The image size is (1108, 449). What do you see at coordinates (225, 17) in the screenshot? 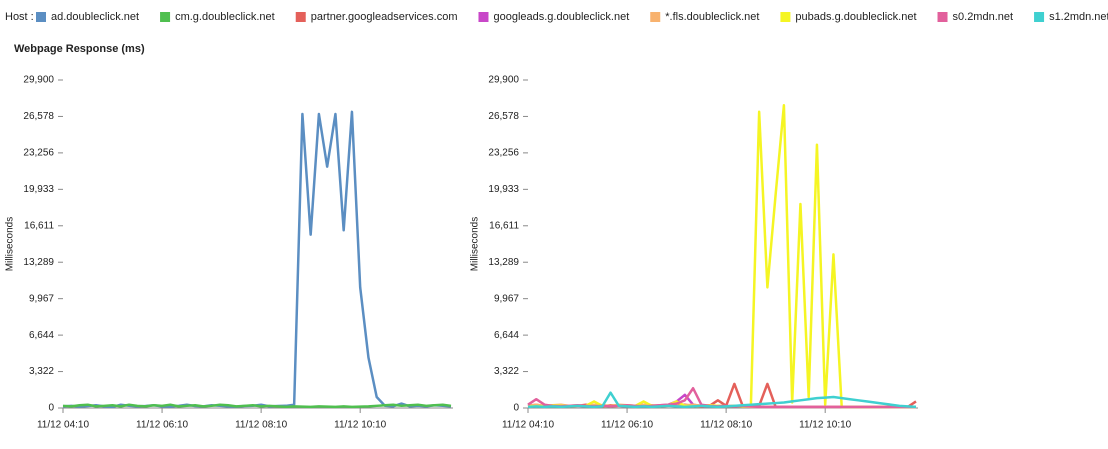
I see `legend-label: cm.g.doubleclick.net` at bounding box center [225, 17].